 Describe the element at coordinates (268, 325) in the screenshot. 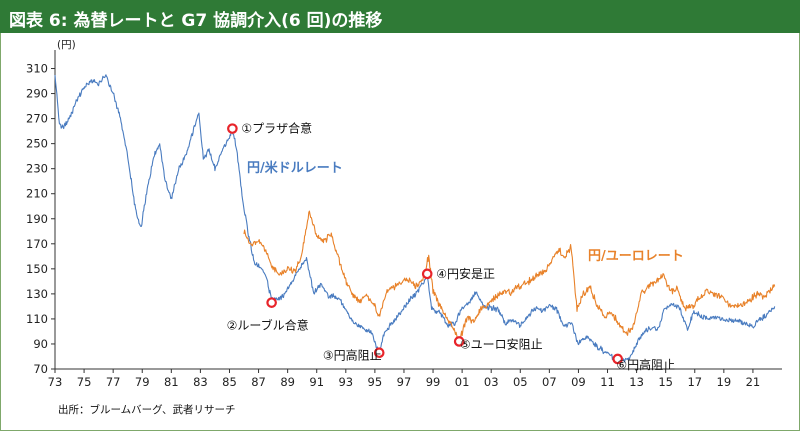

I see `intervention-label: ②ルーブル合意` at that location.